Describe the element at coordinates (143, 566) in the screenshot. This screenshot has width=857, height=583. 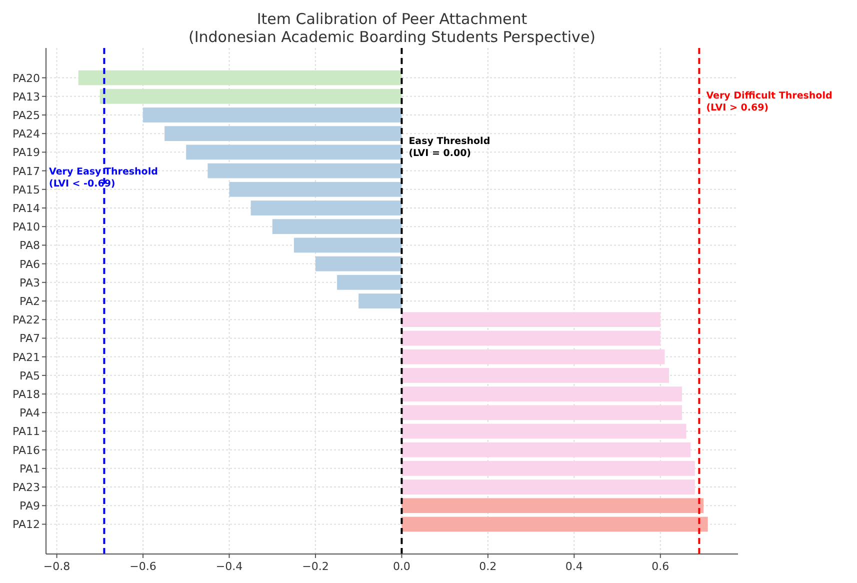
I see `x-tick-label: −0.6` at that location.